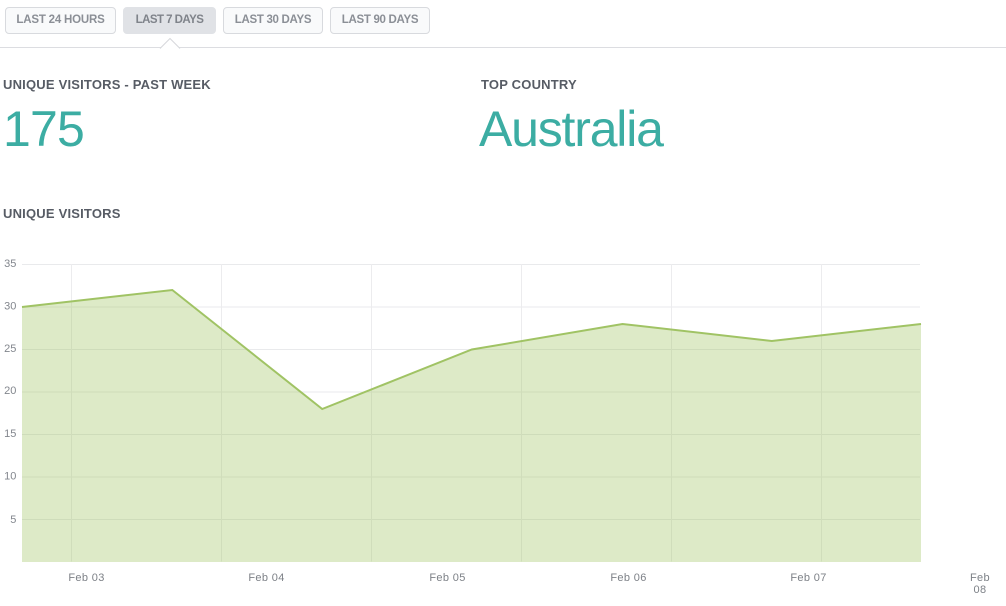 The height and width of the screenshot is (606, 1006). What do you see at coordinates (86, 578) in the screenshot?
I see `svg-text: Feb 03` at bounding box center [86, 578].